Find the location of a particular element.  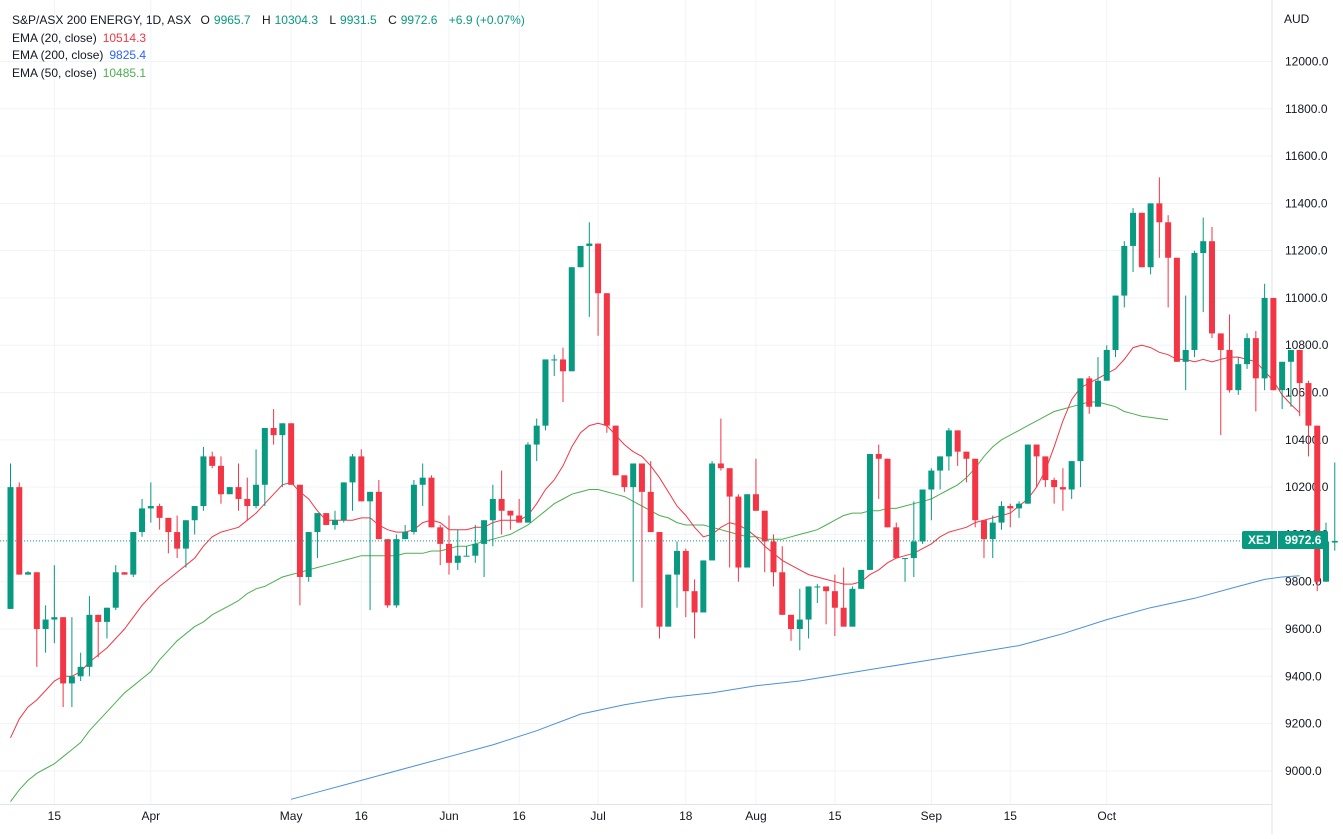

indicator-value: 10514.3 is located at coordinates (124, 37).